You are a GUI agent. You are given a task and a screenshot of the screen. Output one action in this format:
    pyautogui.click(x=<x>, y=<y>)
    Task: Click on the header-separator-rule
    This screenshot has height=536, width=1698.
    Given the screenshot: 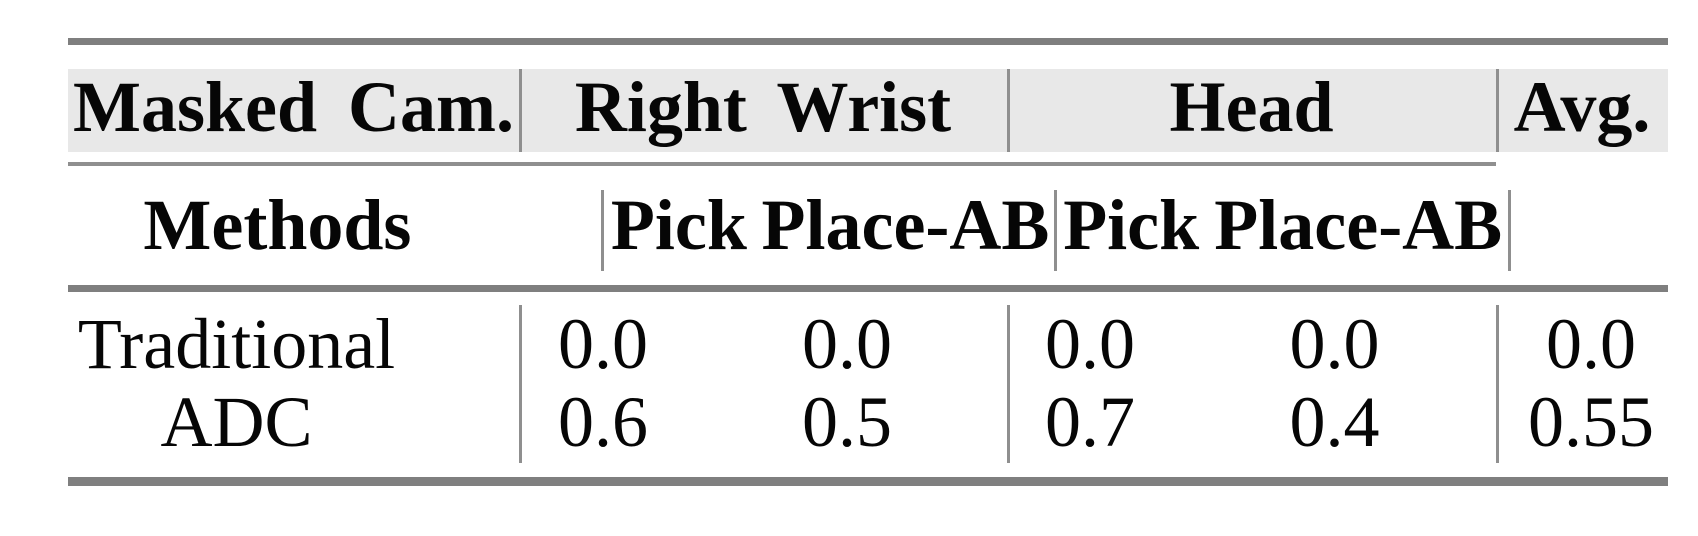 What is the action you would take?
    pyautogui.click(x=782, y=164)
    